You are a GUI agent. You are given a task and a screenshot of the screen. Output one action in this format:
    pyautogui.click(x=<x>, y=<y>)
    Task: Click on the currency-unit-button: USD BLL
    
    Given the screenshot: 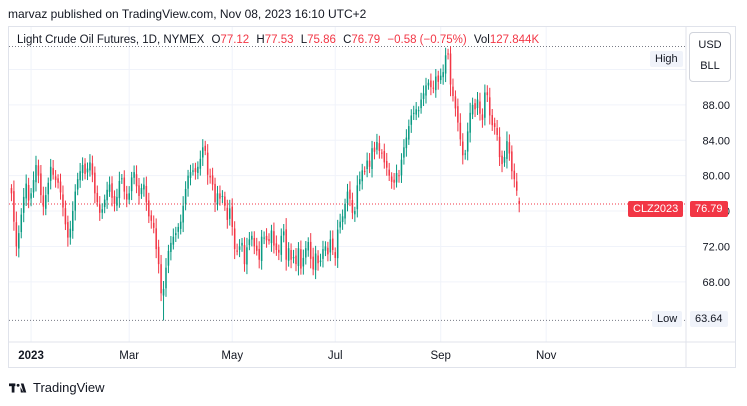 What is the action you would take?
    pyautogui.click(x=710, y=57)
    